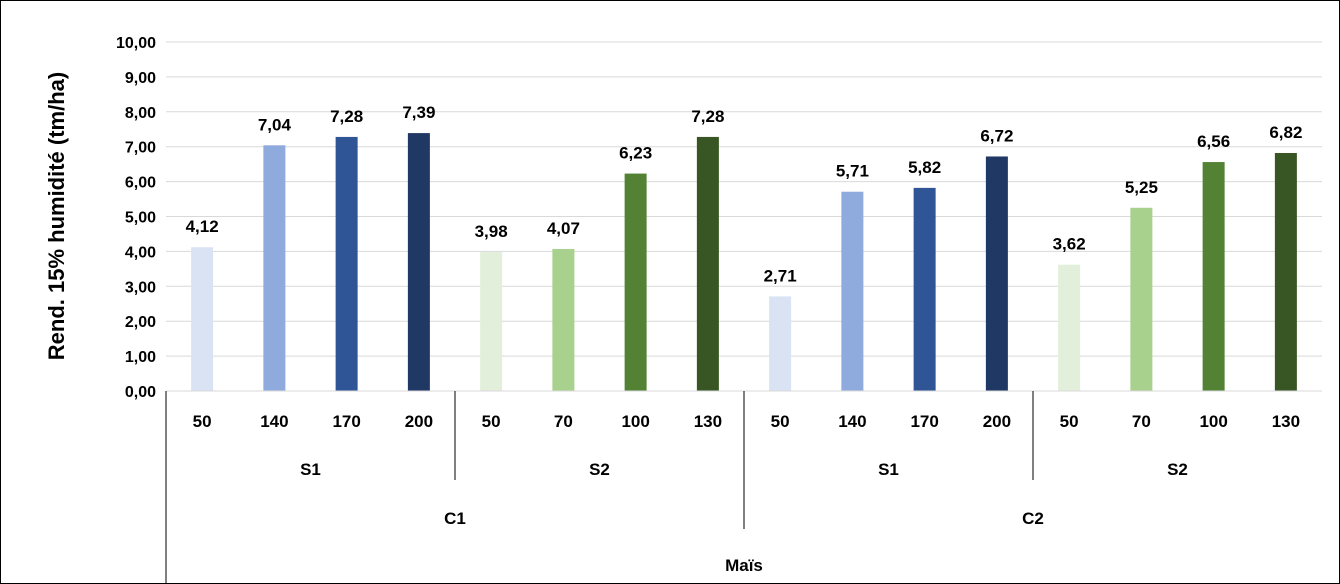 The image size is (1340, 584). What do you see at coordinates (140, 287) in the screenshot?
I see `y-tick-label: 3,00` at bounding box center [140, 287].